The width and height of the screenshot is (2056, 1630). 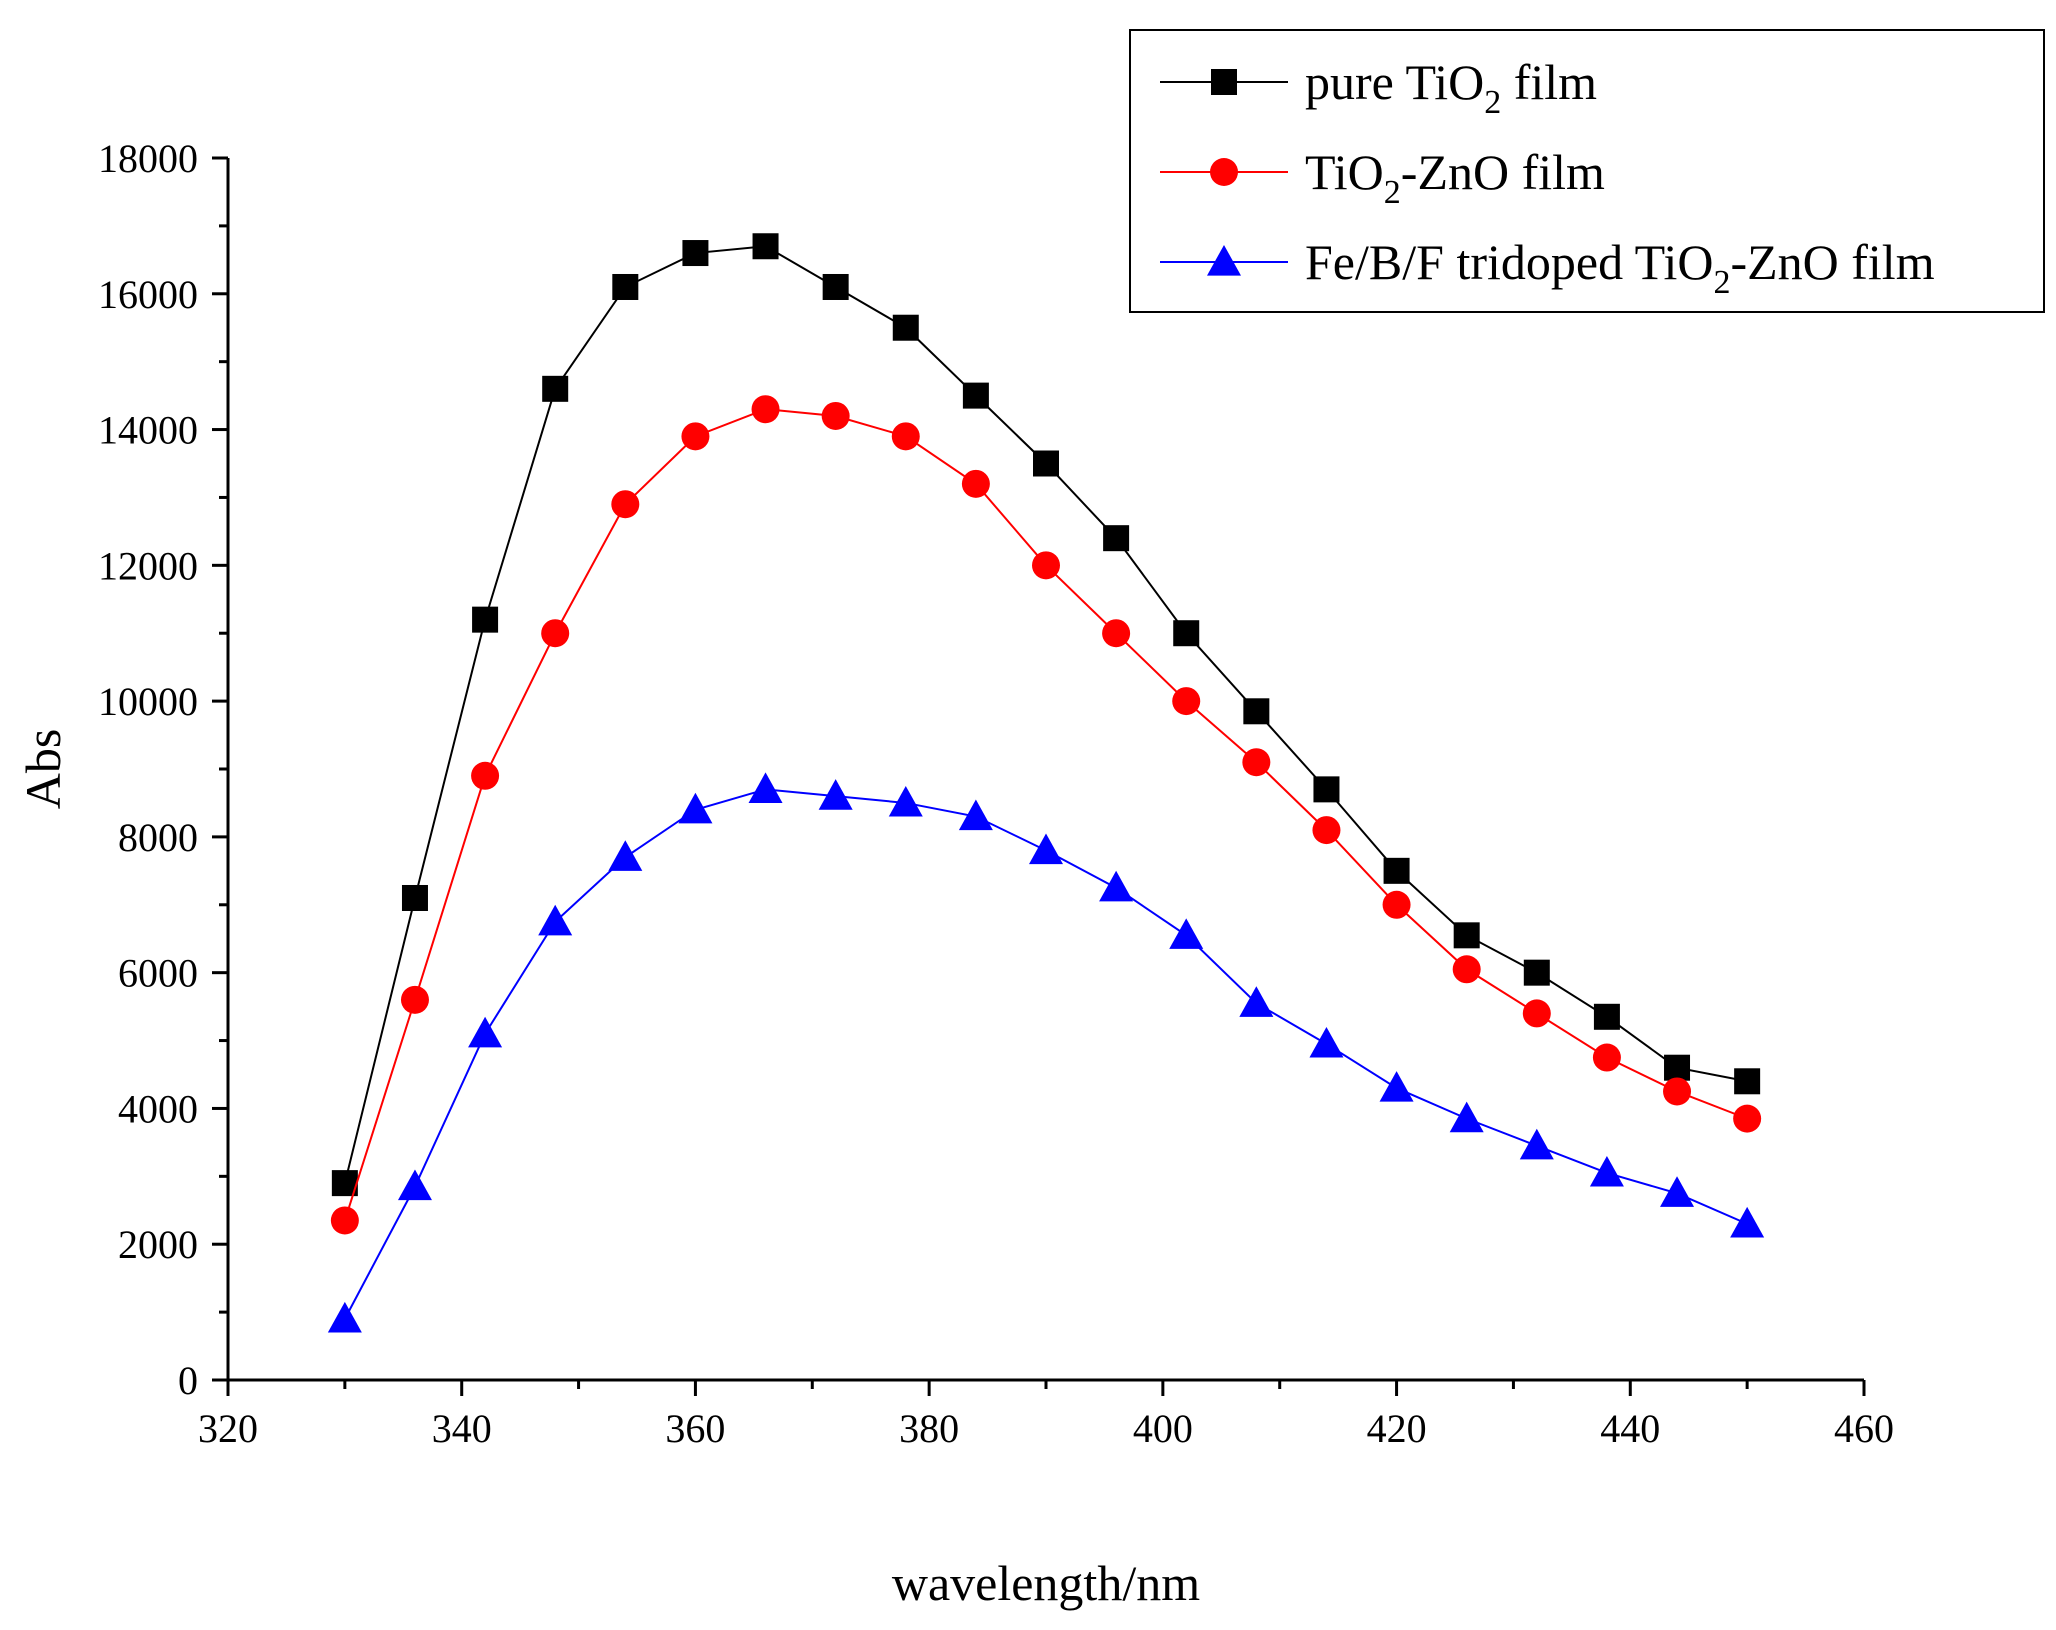 What do you see at coordinates (1509, 262) in the screenshot?
I see `legend-label-part: Fe/B/F tridoped TiO` at bounding box center [1509, 262].